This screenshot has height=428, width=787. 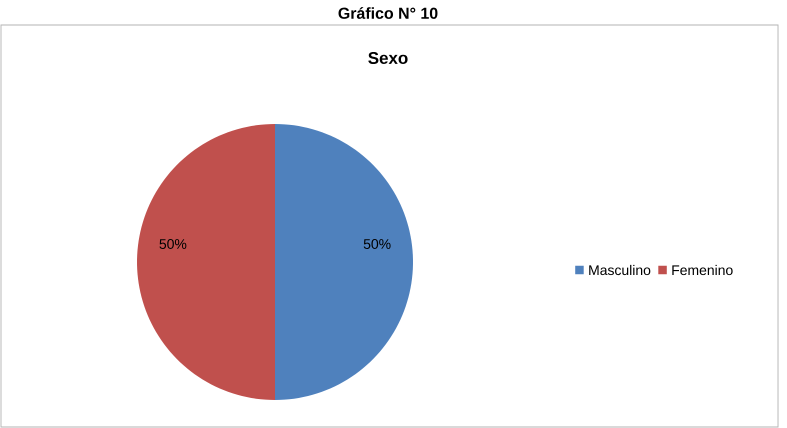 I want to click on chart-title: Gráfico N° 10, so click(x=388, y=13).